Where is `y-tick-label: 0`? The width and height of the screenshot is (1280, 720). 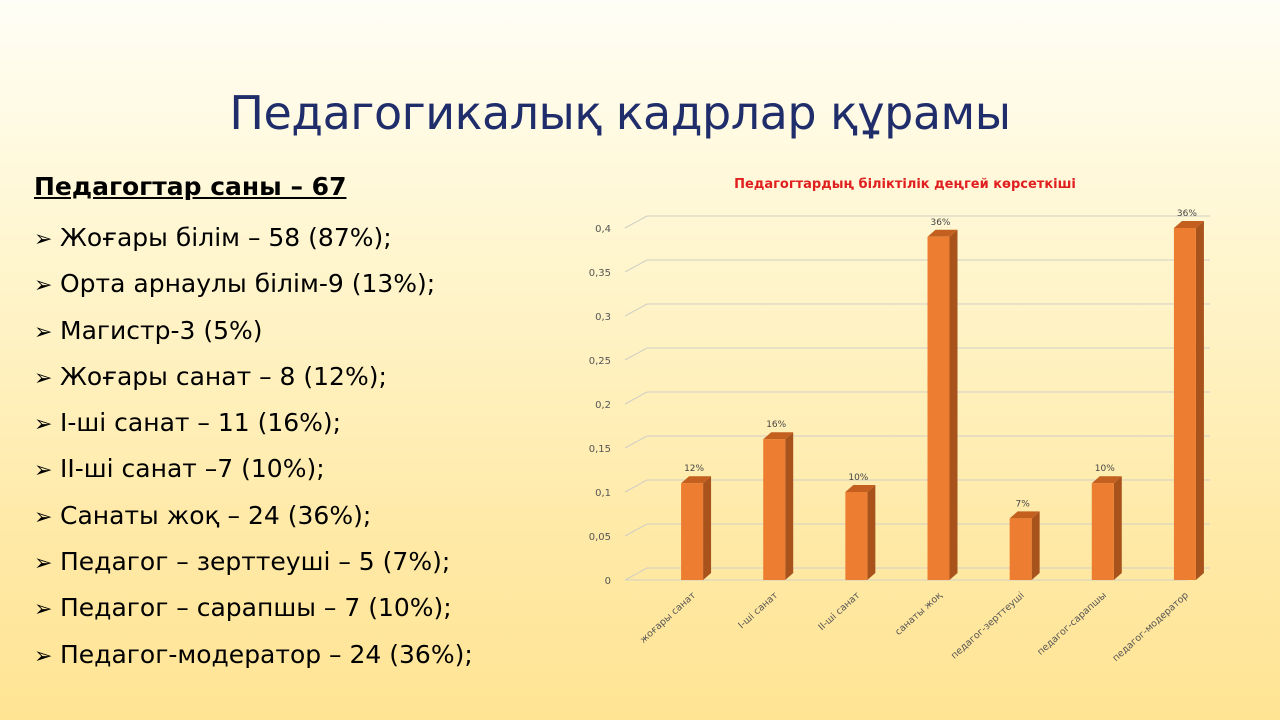 y-tick-label: 0 is located at coordinates (608, 581).